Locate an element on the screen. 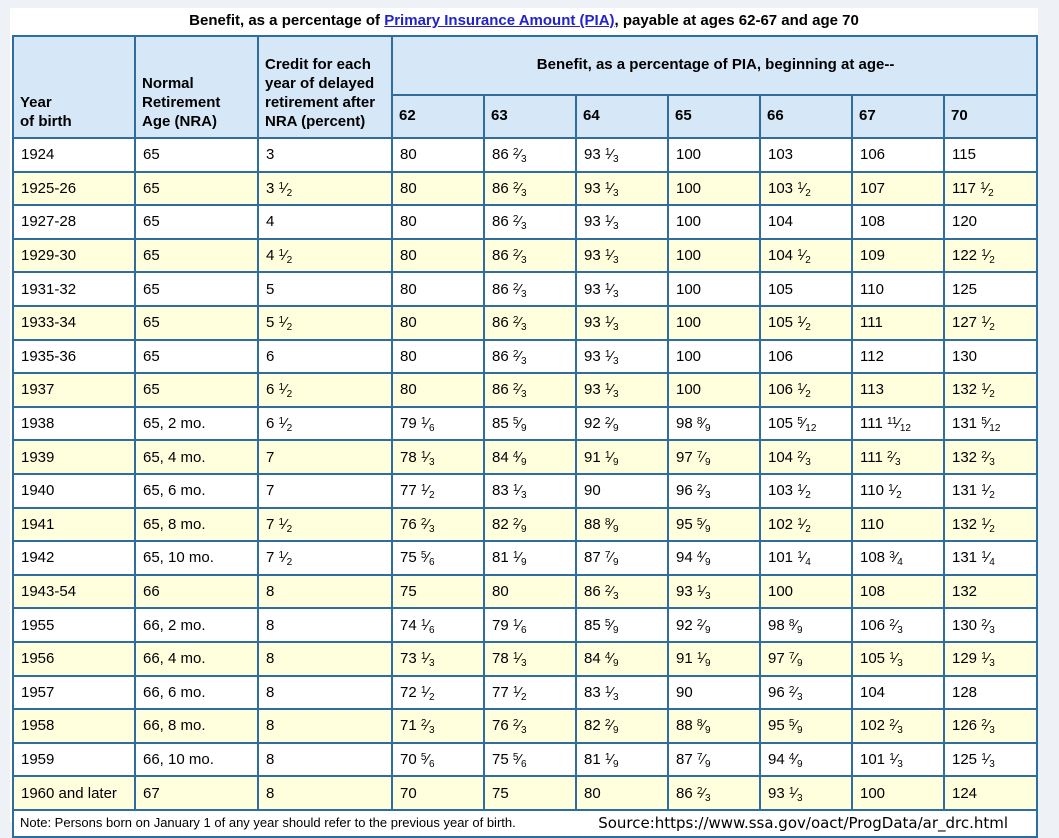 The width and height of the screenshot is (1059, 838). column-header-age-65: 65 is located at coordinates (714, 116).